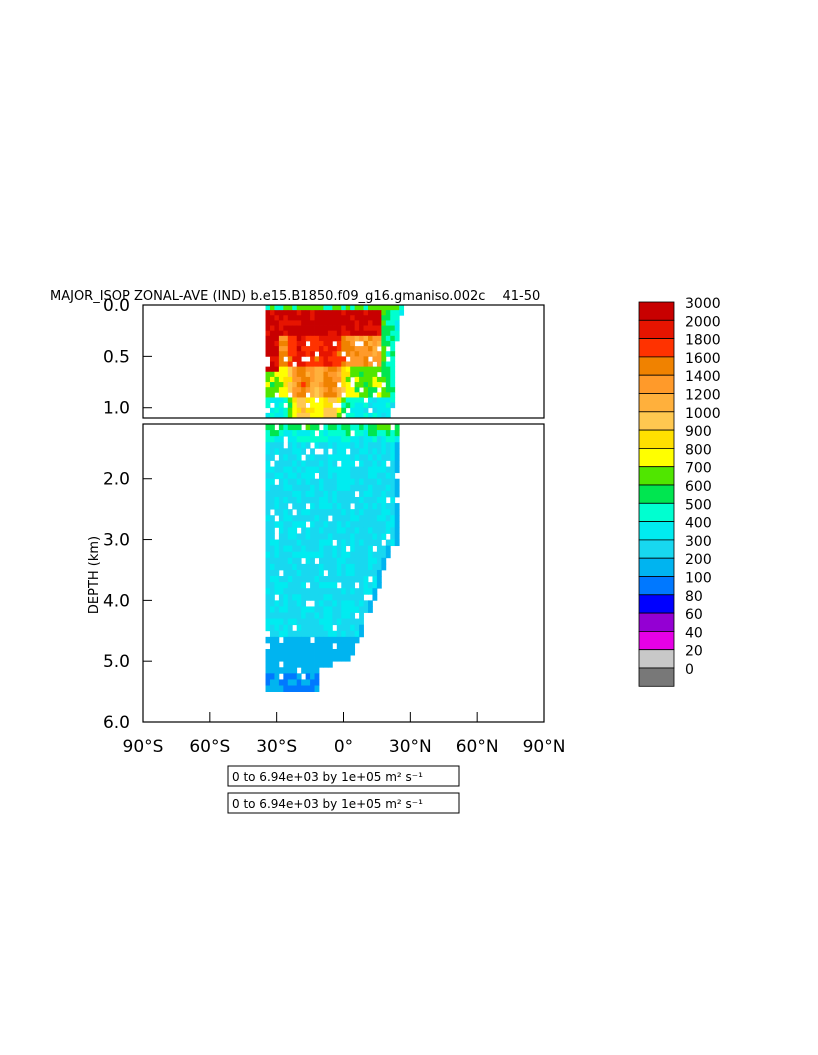 This screenshot has height=1055, width=818. I want to click on y-tick-label: 6.0, so click(116, 723).